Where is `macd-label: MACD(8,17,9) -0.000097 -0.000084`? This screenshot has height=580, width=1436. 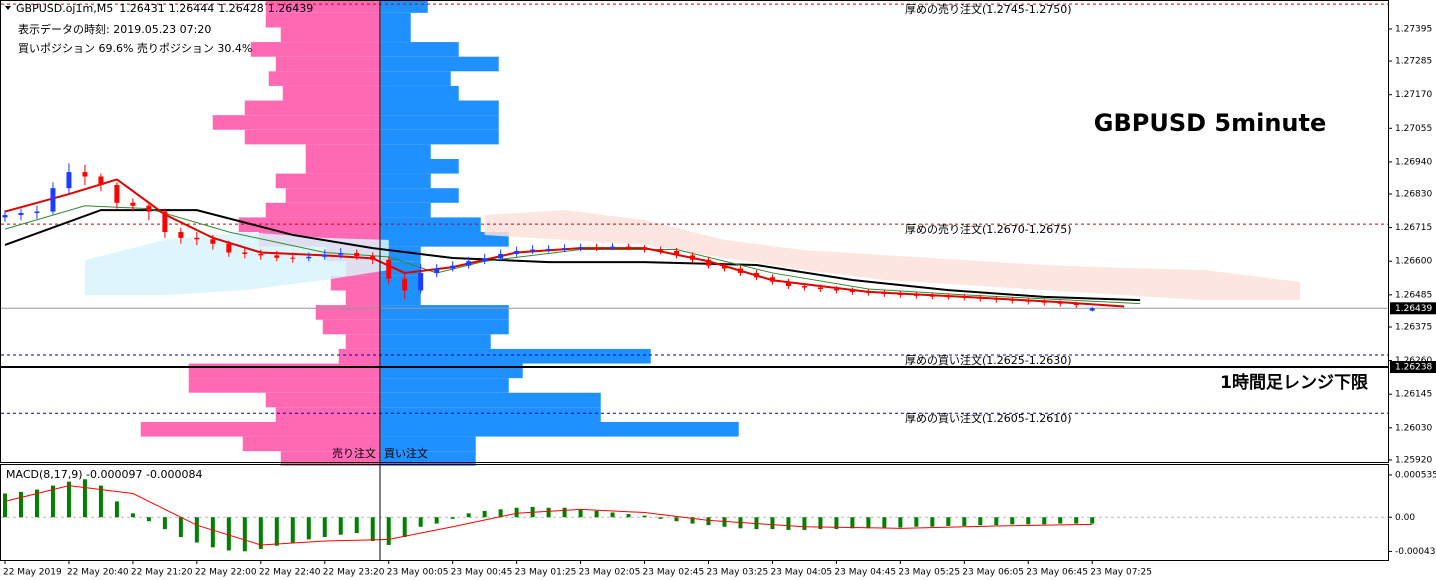
macd-label: MACD(8,17,9) -0.000097 -0.000084 is located at coordinates (104, 474).